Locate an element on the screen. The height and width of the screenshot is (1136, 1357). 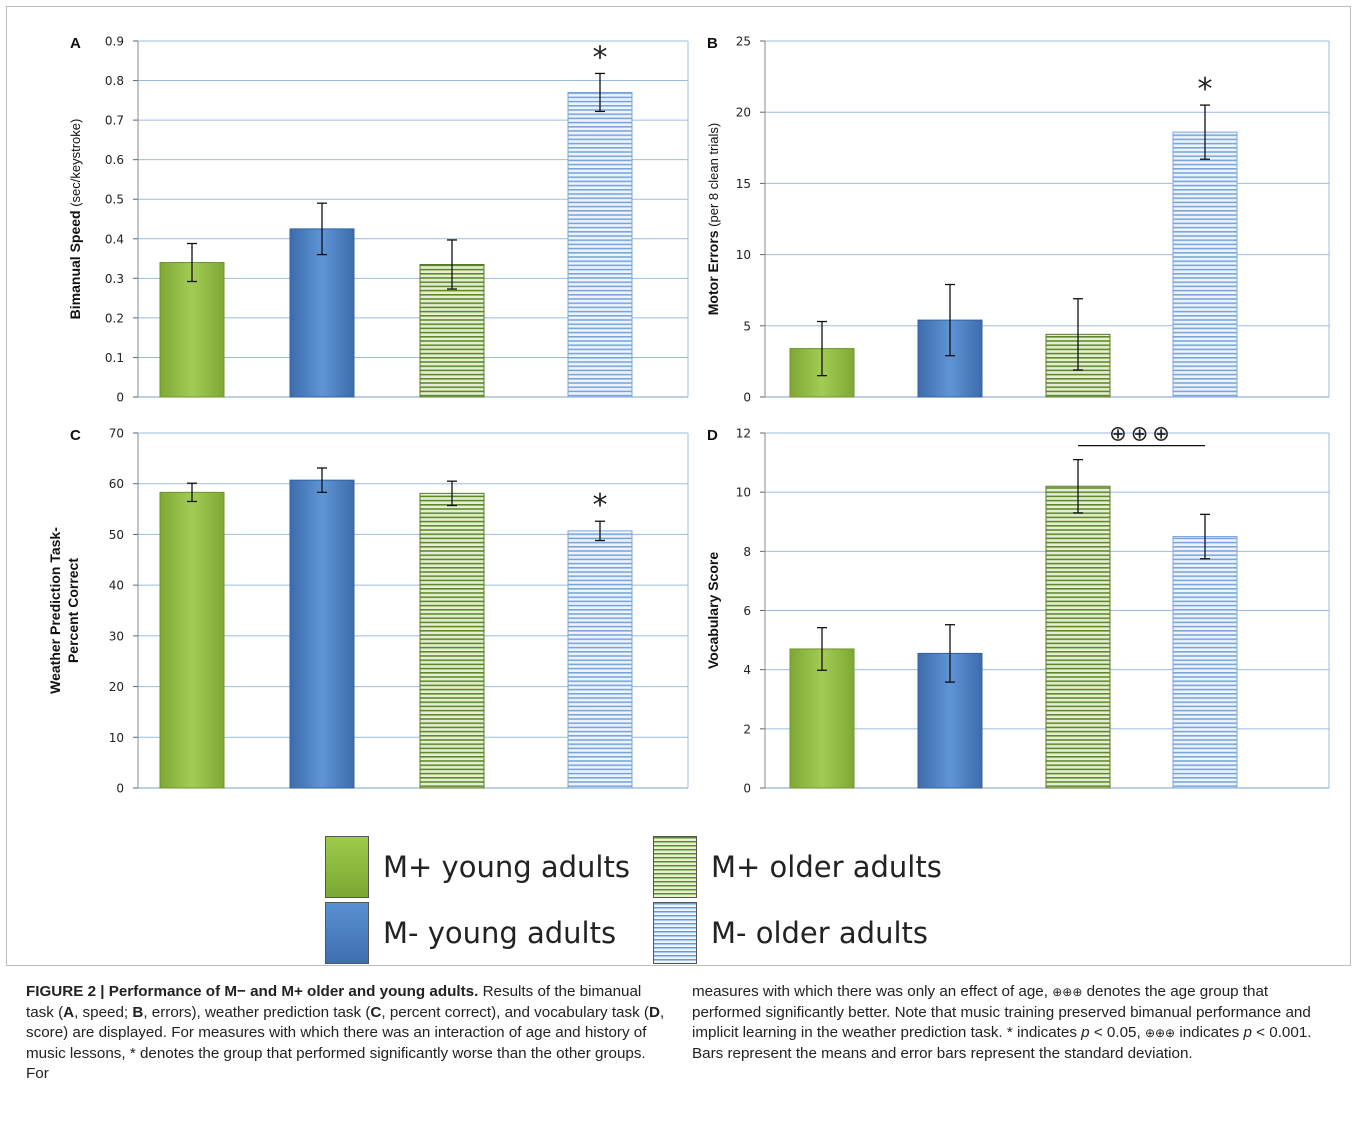
legend-swatch-green-striped is located at coordinates (675, 867).